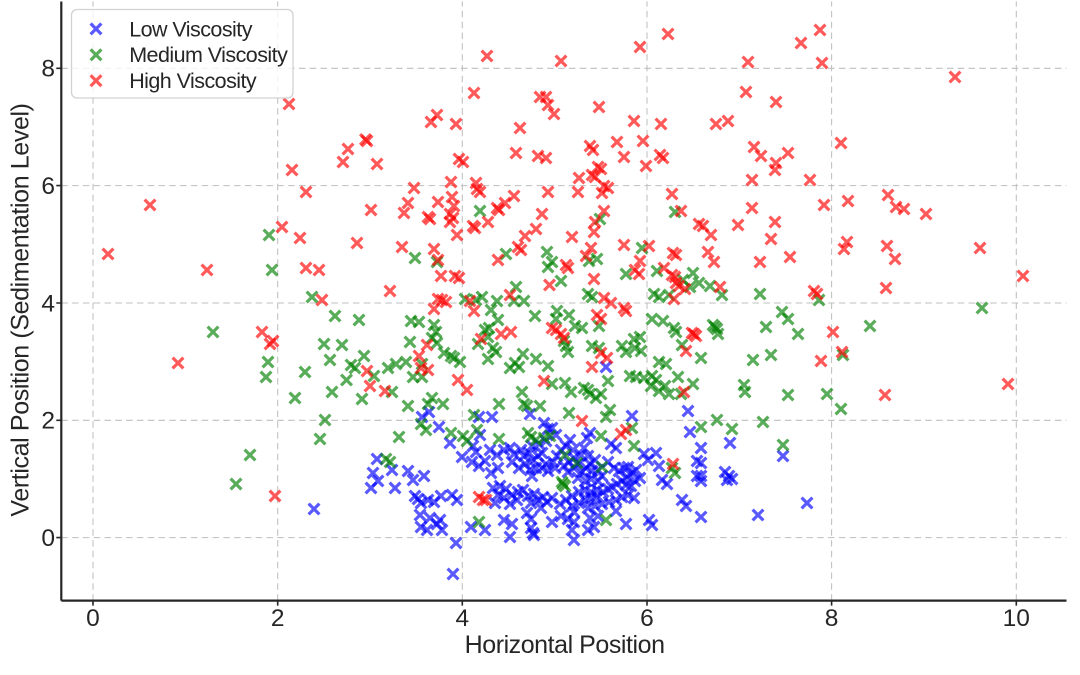 This screenshot has height=675, width=1080. What do you see at coordinates (565, 645) in the screenshot?
I see `svg-text: Horizontal Position` at bounding box center [565, 645].